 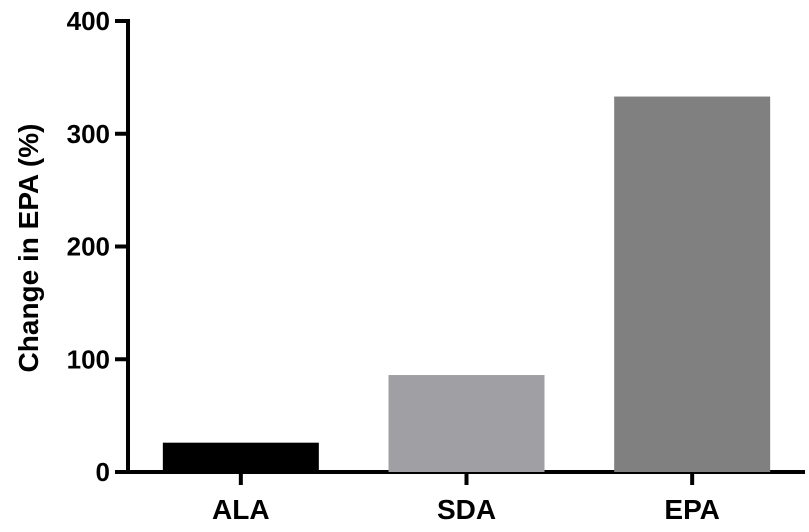 I want to click on y-axis-title: Change in EPA (%), so click(x=28, y=248).